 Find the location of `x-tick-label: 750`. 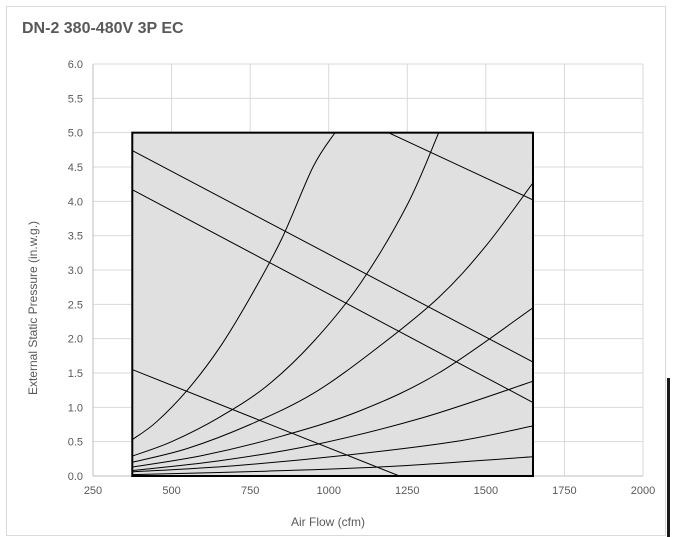

x-tick-label: 750 is located at coordinates (250, 491).